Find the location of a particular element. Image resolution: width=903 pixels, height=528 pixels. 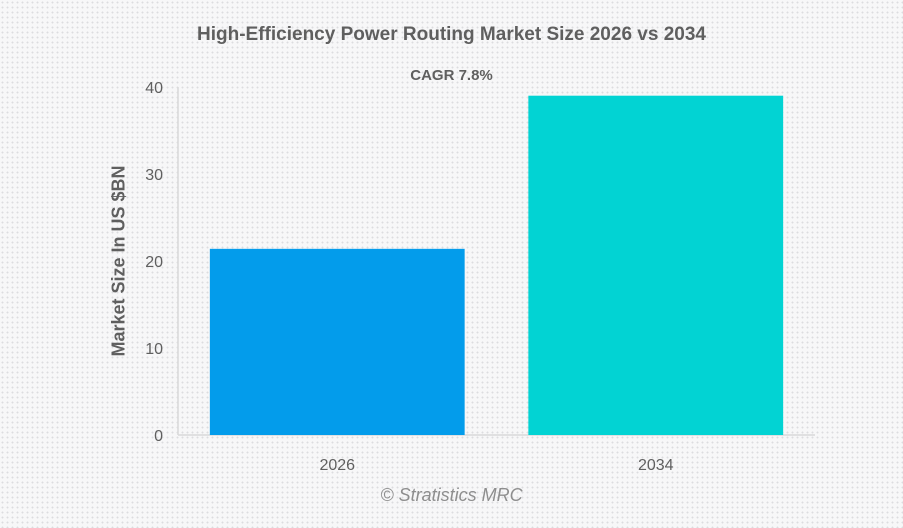

y-tick-label: 20 is located at coordinates (154, 262).